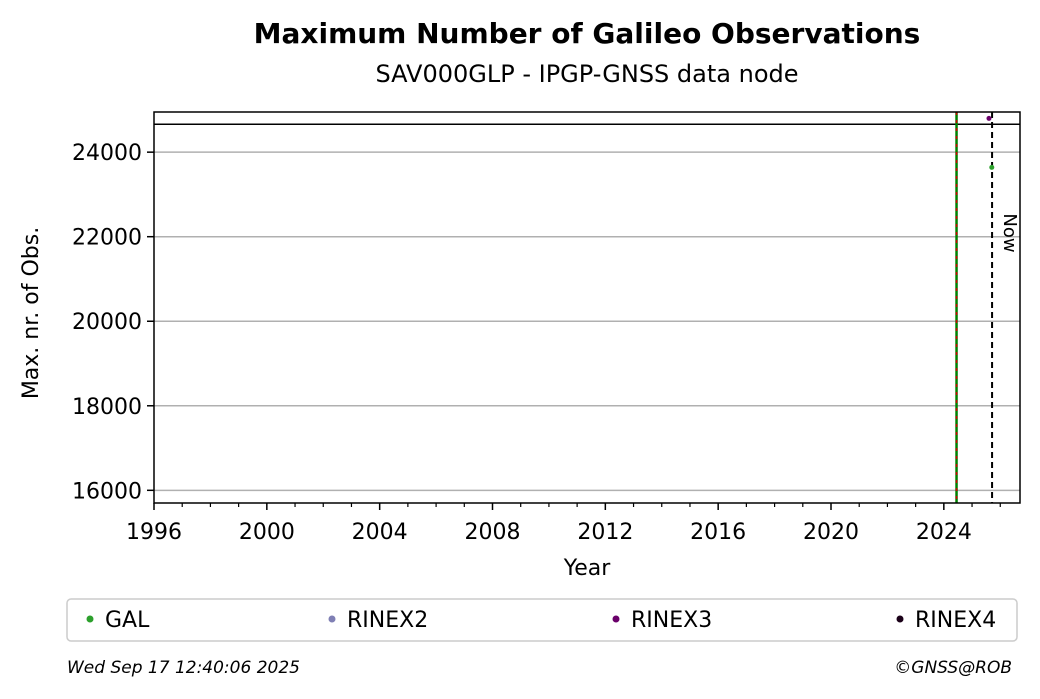 The height and width of the screenshot is (699, 1040). I want to click on legend-marker-rinex3, so click(616, 619).